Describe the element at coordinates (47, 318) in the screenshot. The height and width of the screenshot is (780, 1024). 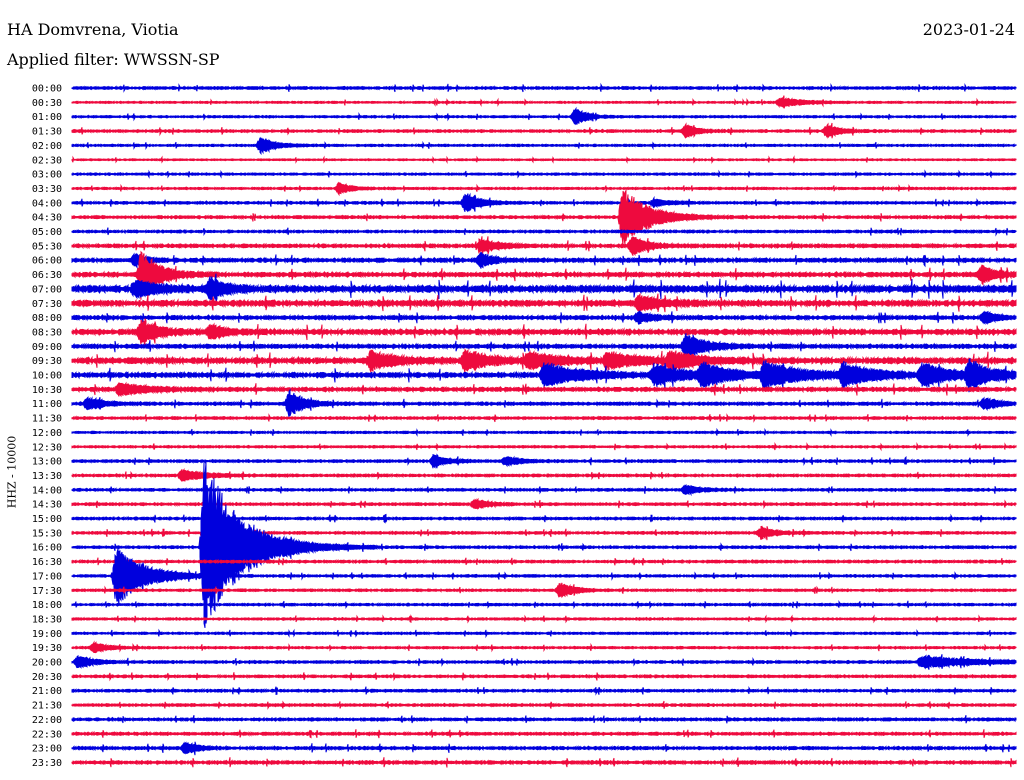
I see `row-time-label: 08:00` at that location.